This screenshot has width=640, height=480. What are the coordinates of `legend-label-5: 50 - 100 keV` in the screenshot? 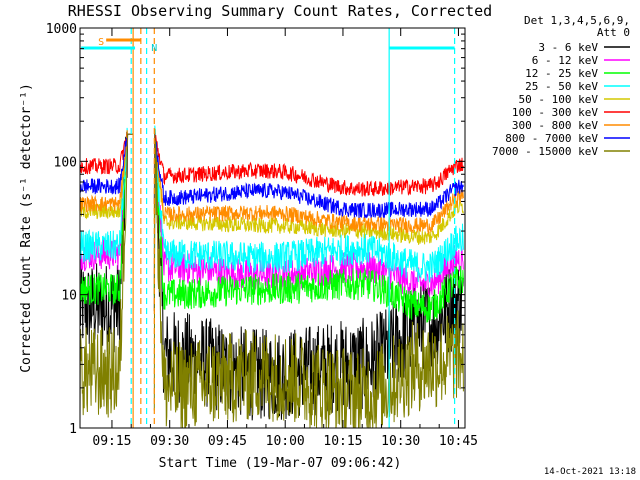 It's located at (559, 99).